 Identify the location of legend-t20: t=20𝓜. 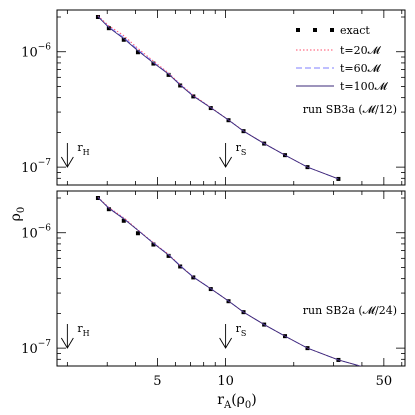
(339, 50).